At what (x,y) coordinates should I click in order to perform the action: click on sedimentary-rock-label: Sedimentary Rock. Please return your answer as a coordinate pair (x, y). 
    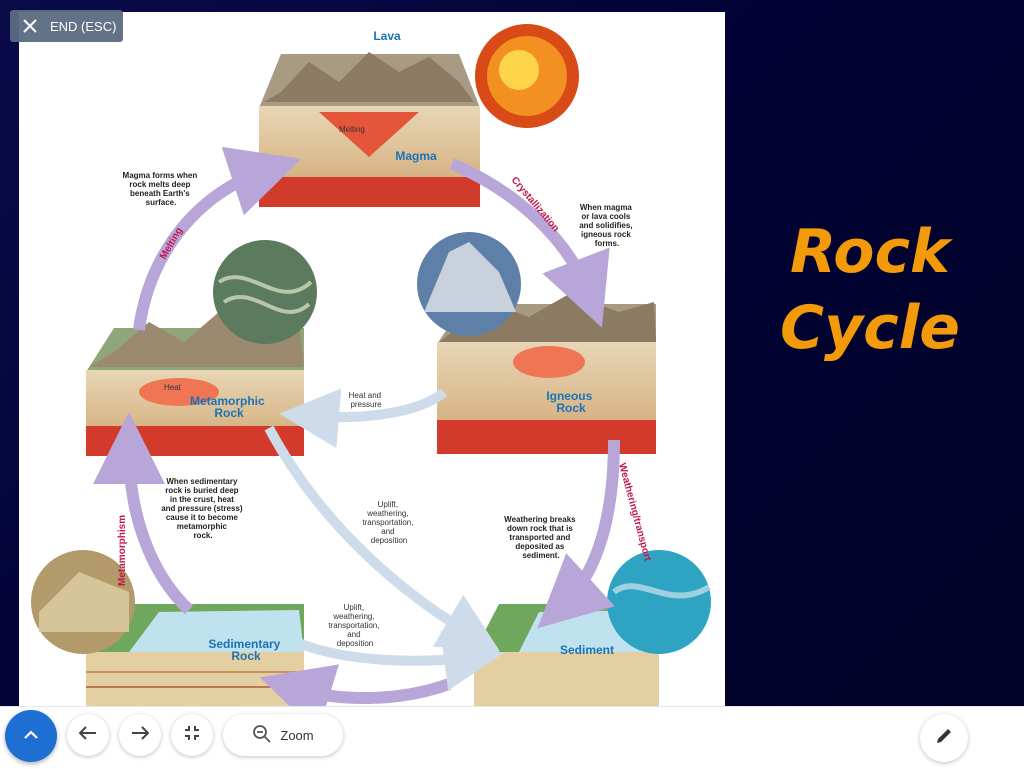
    Looking at the image, I should click on (245, 650).